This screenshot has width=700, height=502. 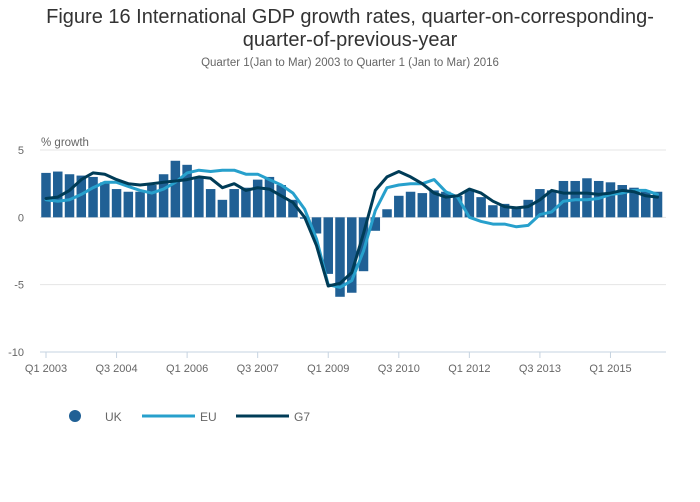 I want to click on x-tick-label: Q1 2012, so click(x=469, y=369).